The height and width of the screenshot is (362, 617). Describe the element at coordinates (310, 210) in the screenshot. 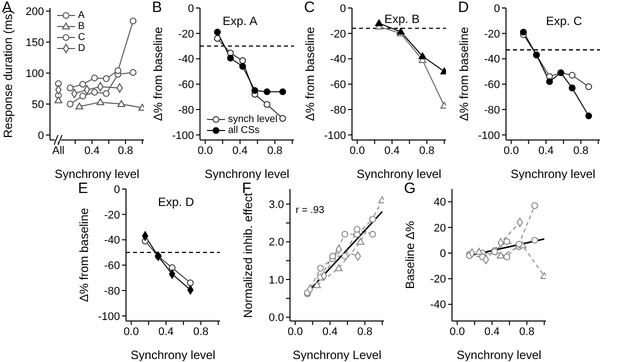

I see `annotation: r = .93` at that location.